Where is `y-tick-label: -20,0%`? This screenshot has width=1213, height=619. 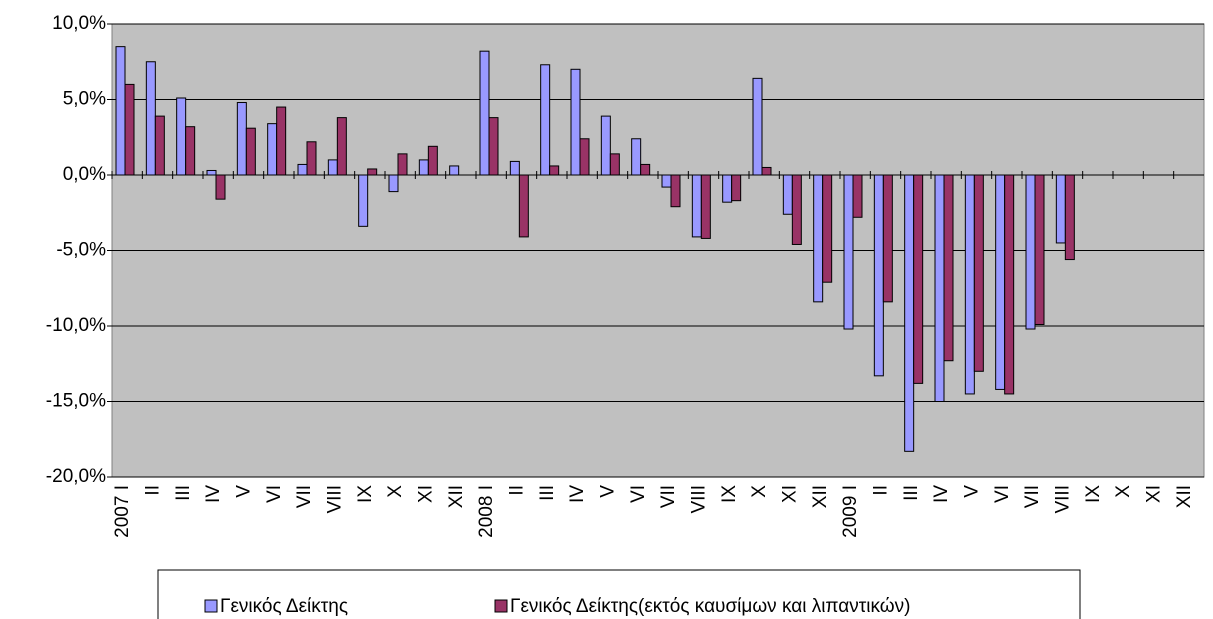
y-tick-label: -20,0% is located at coordinates (76, 476).